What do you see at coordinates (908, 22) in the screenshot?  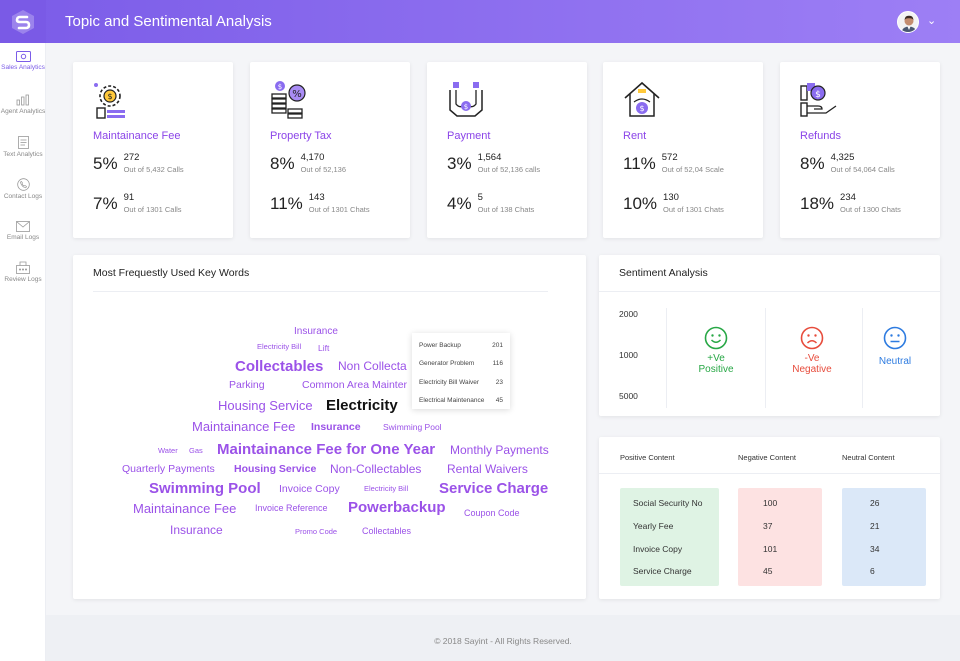 I see `user-avatar` at bounding box center [908, 22].